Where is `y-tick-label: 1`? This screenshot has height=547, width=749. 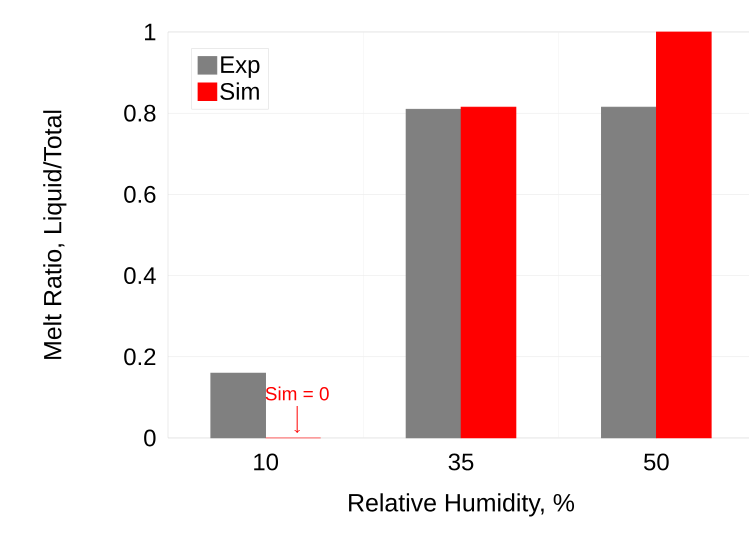 y-tick-label: 1 is located at coordinates (150, 32).